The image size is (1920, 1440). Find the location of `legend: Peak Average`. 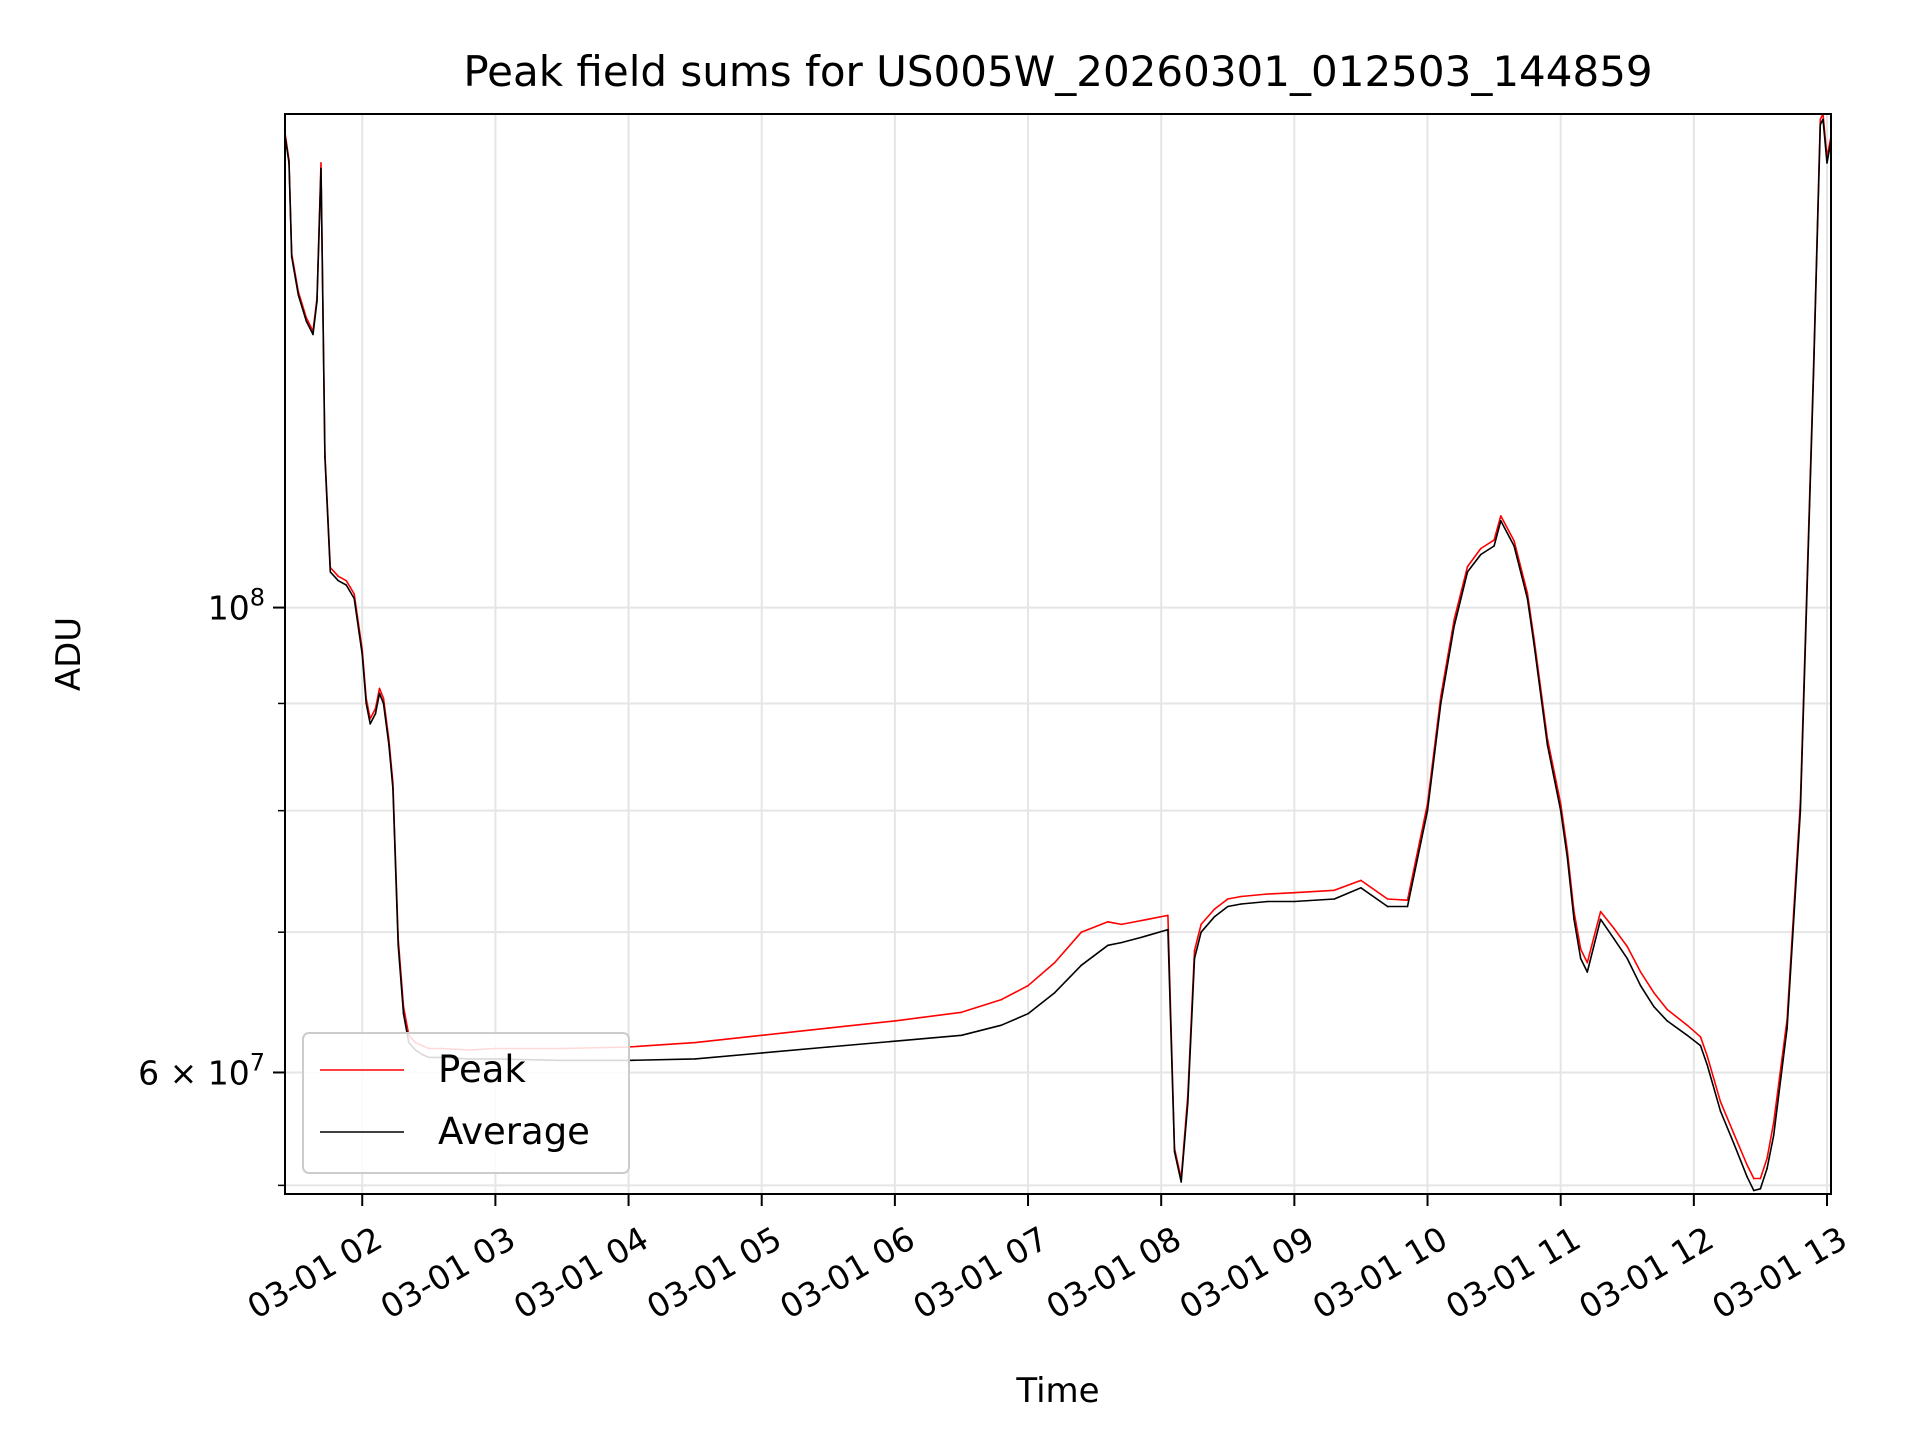

legend: Peak Average is located at coordinates (466, 1103).